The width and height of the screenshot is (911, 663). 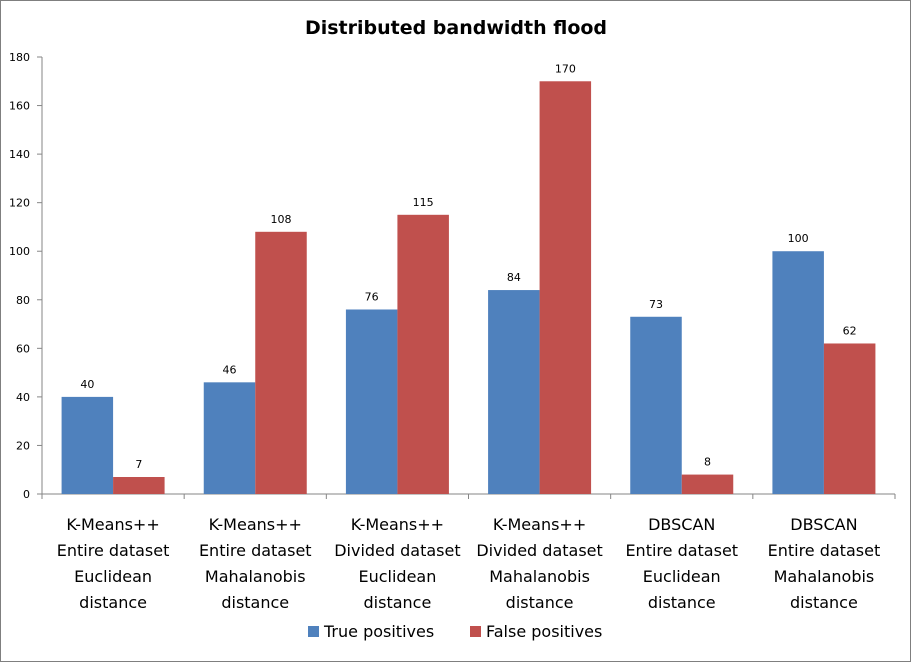 What do you see at coordinates (19, 203) in the screenshot?
I see `y-tick-label: 120` at bounding box center [19, 203].